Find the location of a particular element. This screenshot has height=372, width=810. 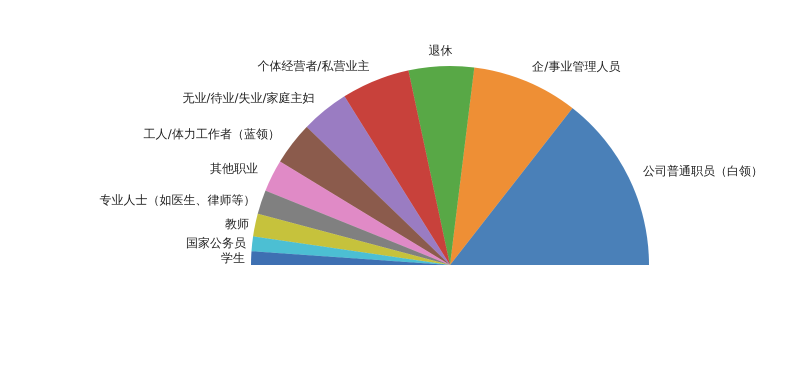

slice-label: 工人/体力工作者（蓝领） is located at coordinates (212, 133).